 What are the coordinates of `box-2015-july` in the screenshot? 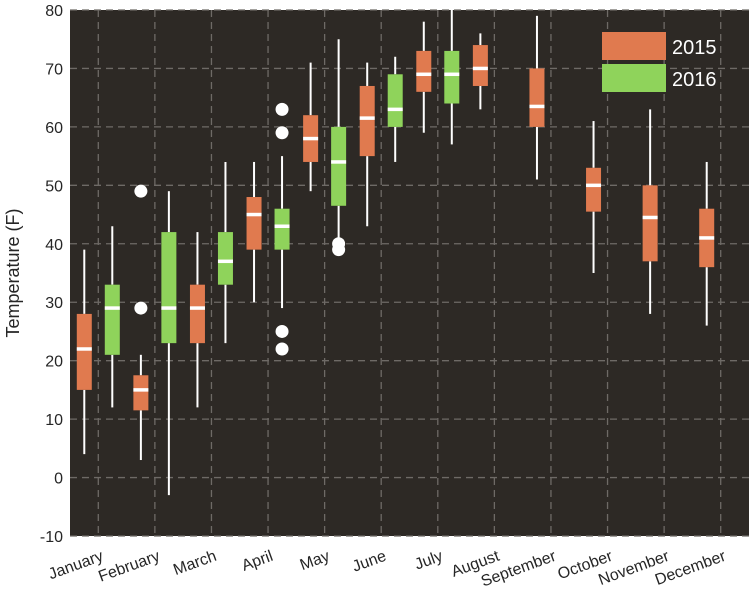 It's located at (424, 77).